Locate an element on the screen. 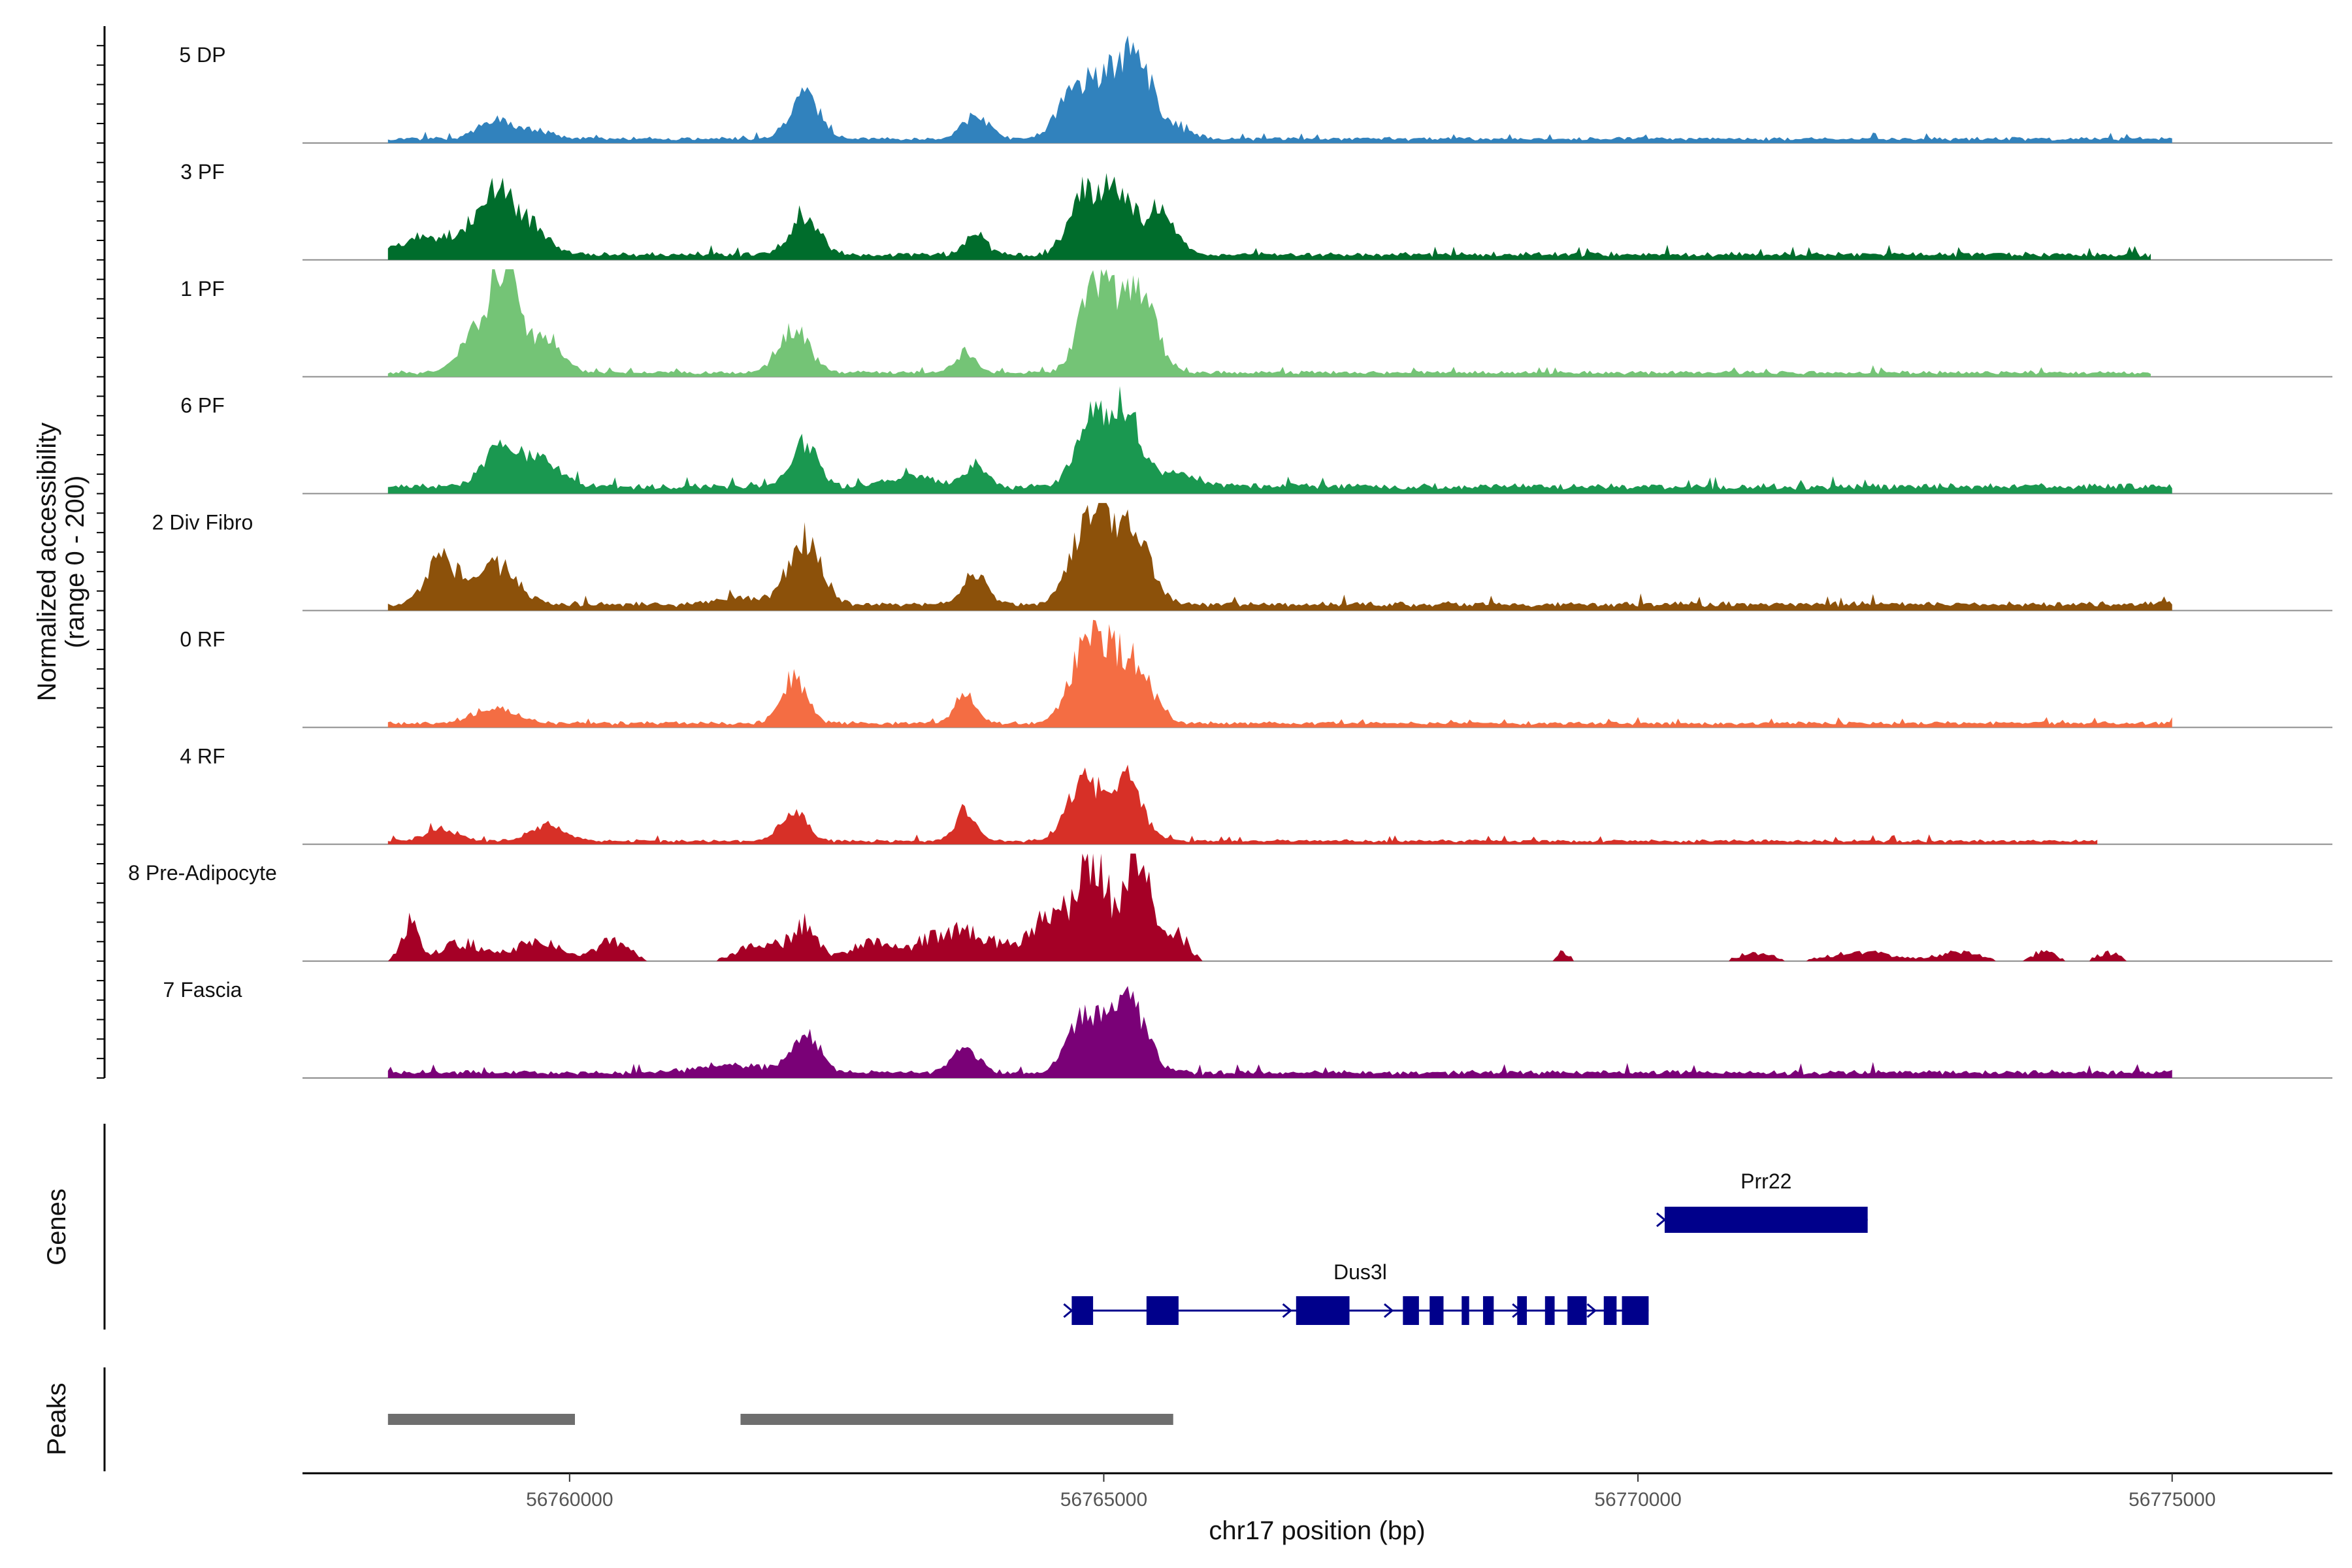  y-axis-subtitle: (range 0 - 200) is located at coordinates (75, 562).